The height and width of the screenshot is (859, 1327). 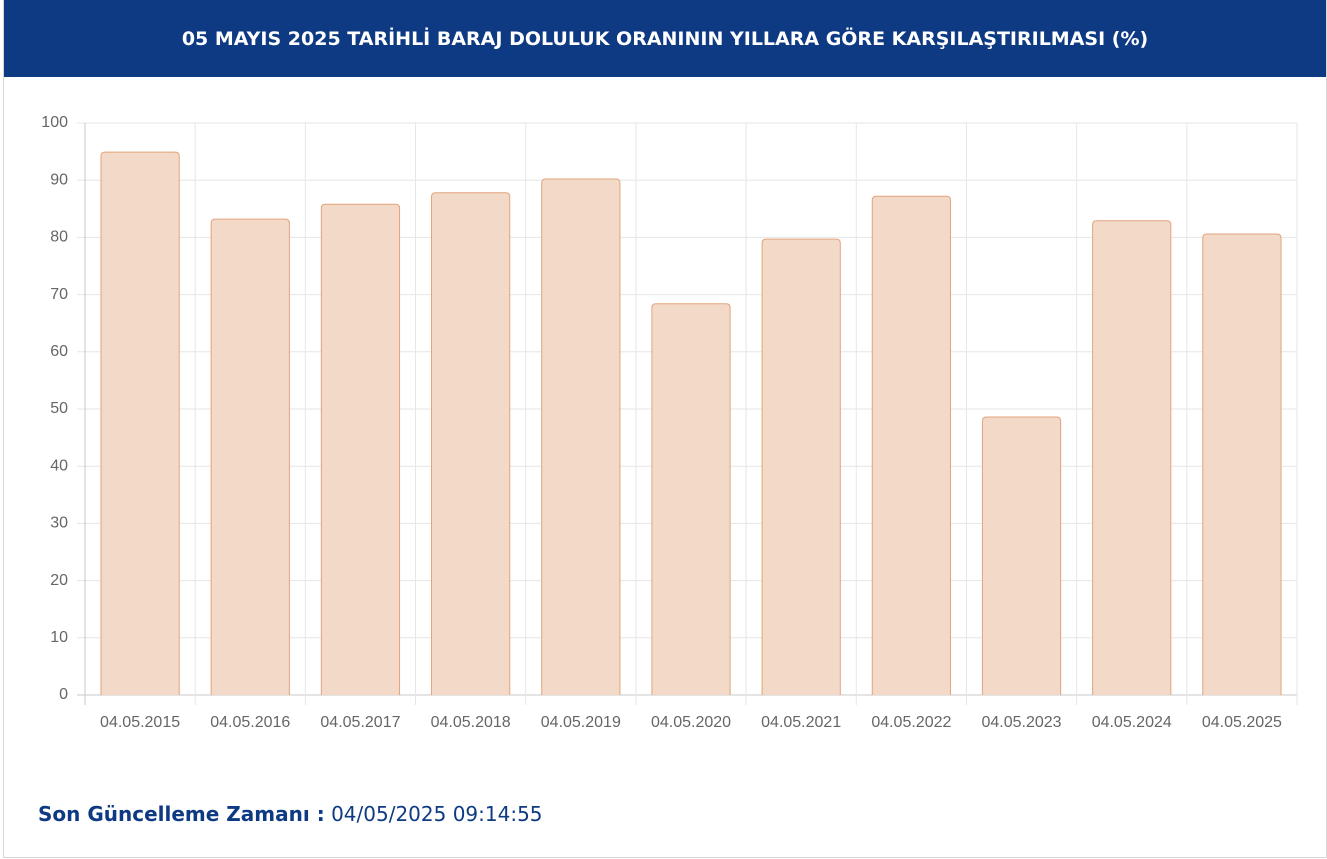 What do you see at coordinates (471, 722) in the screenshot?
I see `x-tick-label: 04.05.2018` at bounding box center [471, 722].